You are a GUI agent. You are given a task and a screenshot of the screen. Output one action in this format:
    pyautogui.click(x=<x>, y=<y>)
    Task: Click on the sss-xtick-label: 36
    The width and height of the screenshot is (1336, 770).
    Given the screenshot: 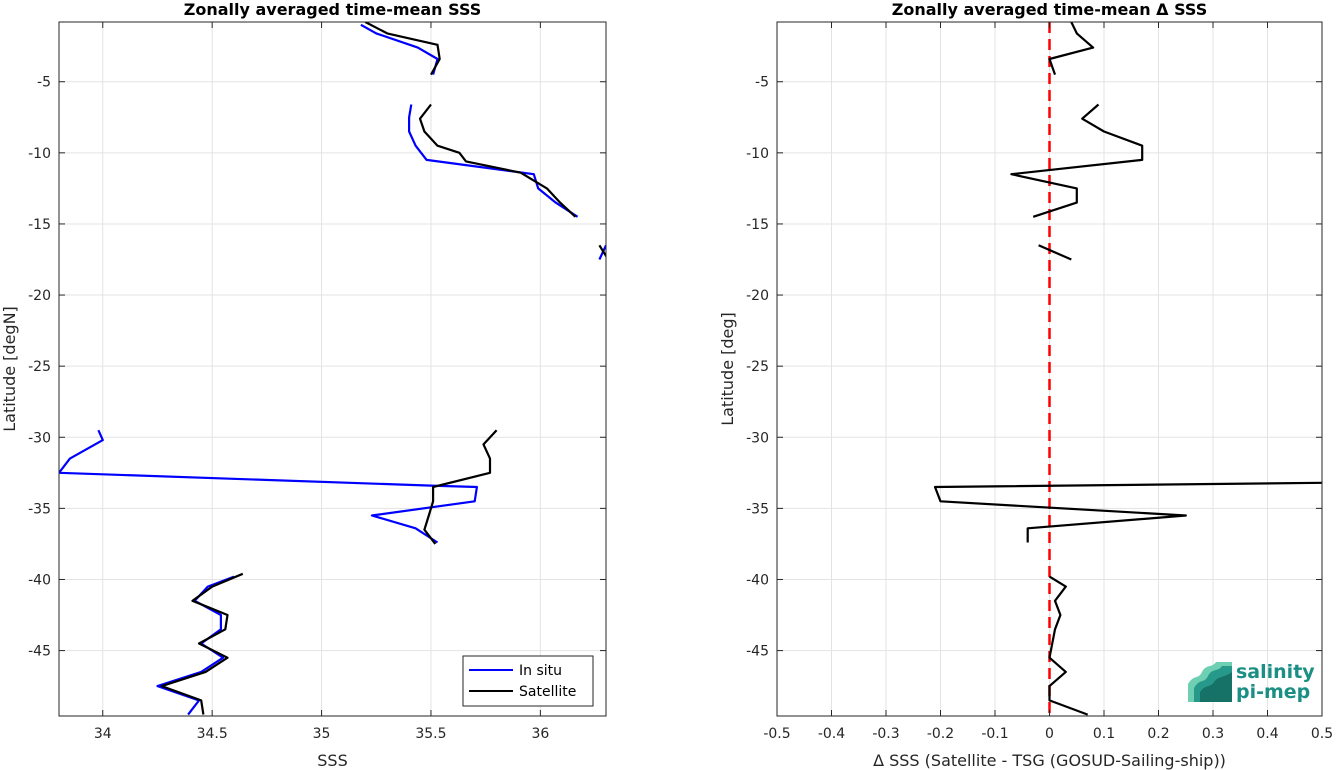 What is the action you would take?
    pyautogui.click(x=540, y=734)
    